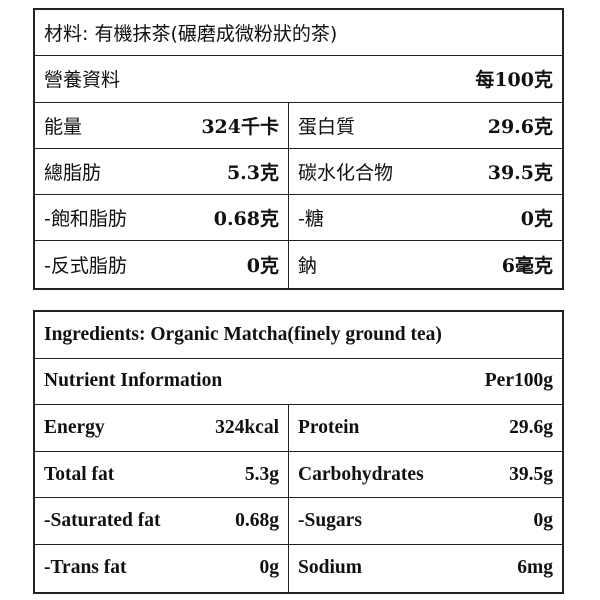 This screenshot has width=600, height=600. What do you see at coordinates (73, 173) in the screenshot?
I see `zh-nutrient-label: 總脂肪` at bounding box center [73, 173].